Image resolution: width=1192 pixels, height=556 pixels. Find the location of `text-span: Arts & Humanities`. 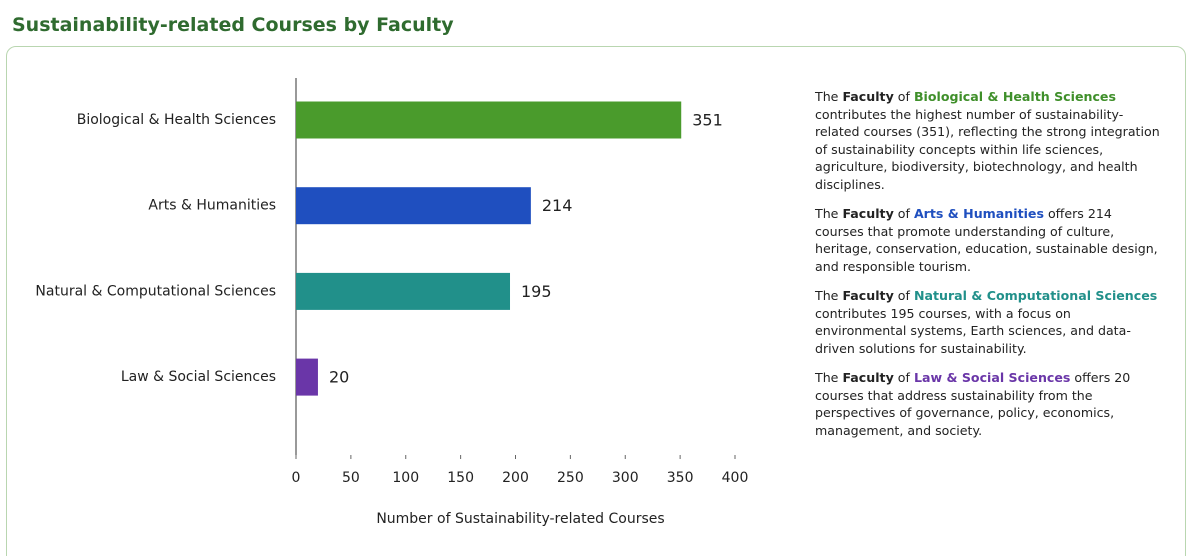

text-span: Arts & Humanities is located at coordinates (978, 213).